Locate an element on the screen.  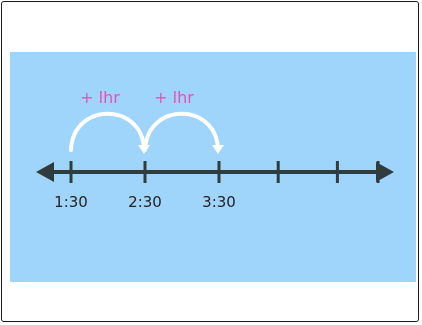
hop-arrowhead-icon is located at coordinates (218, 149).